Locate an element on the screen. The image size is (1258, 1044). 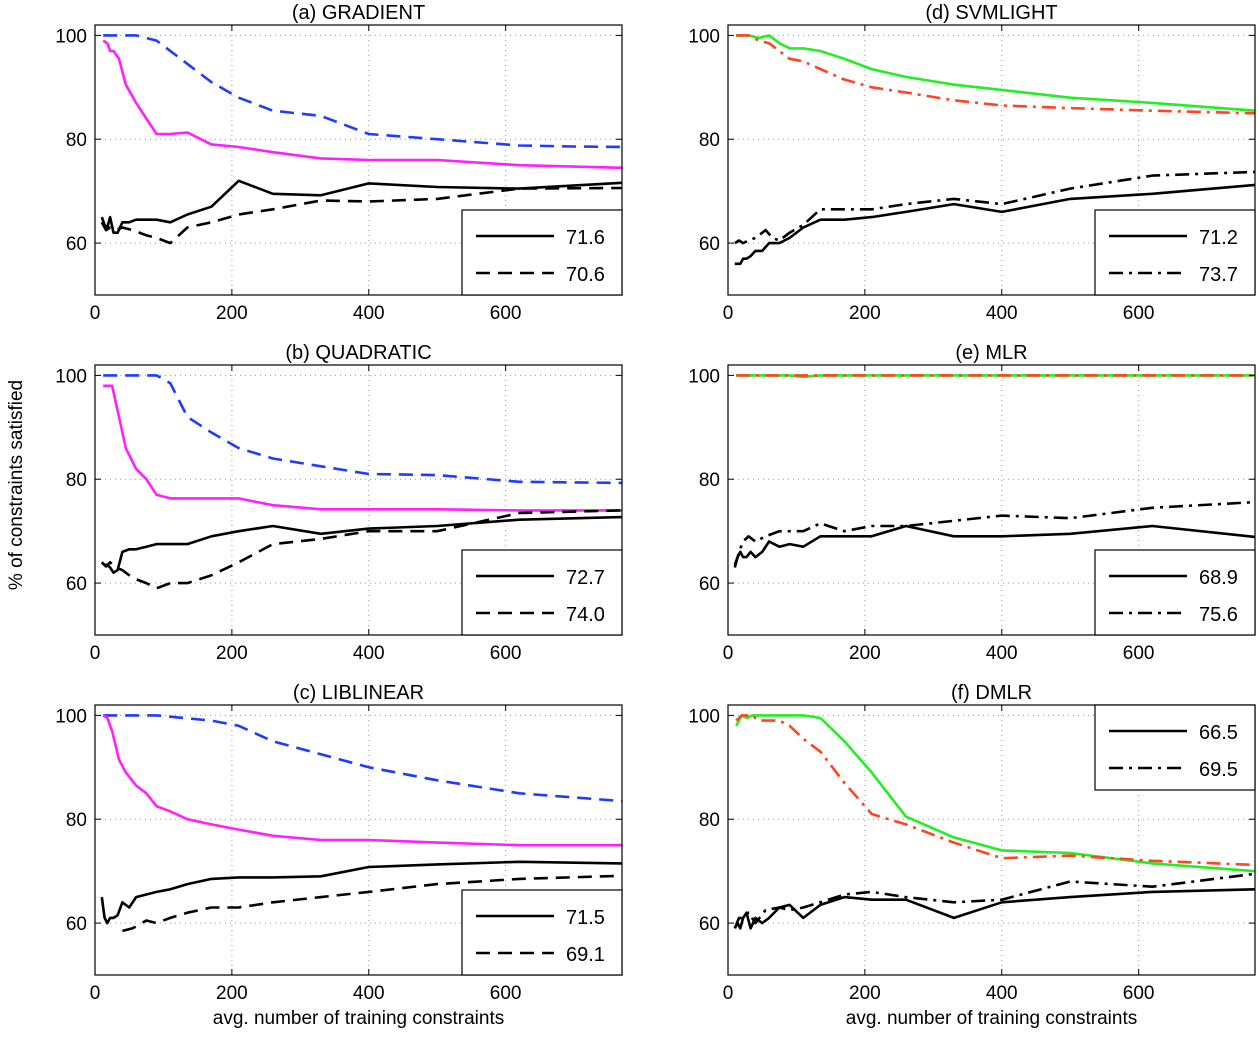
legend-label: 71.6 is located at coordinates (585, 238).